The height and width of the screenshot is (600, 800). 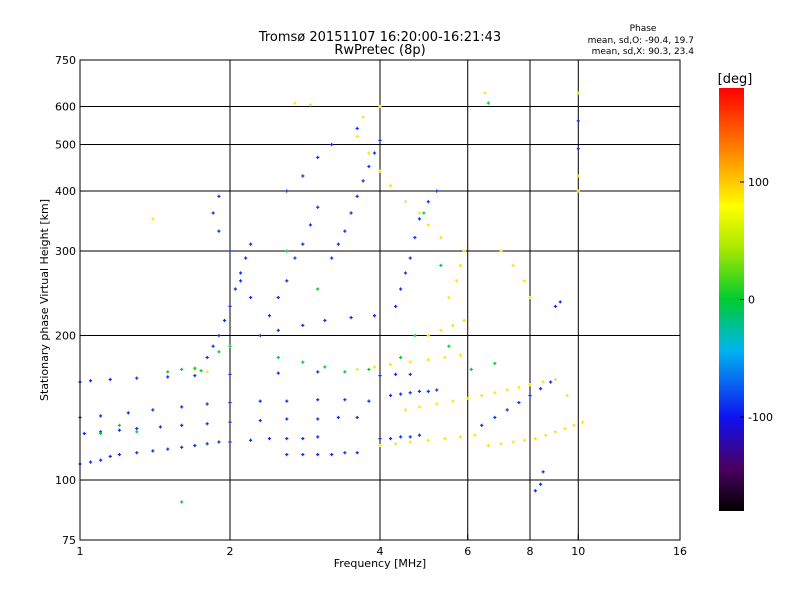 What do you see at coordinates (379, 37) in the screenshot?
I see `chart-title: Tromsø 20151107 16:20:00-16:21:43` at bounding box center [379, 37].